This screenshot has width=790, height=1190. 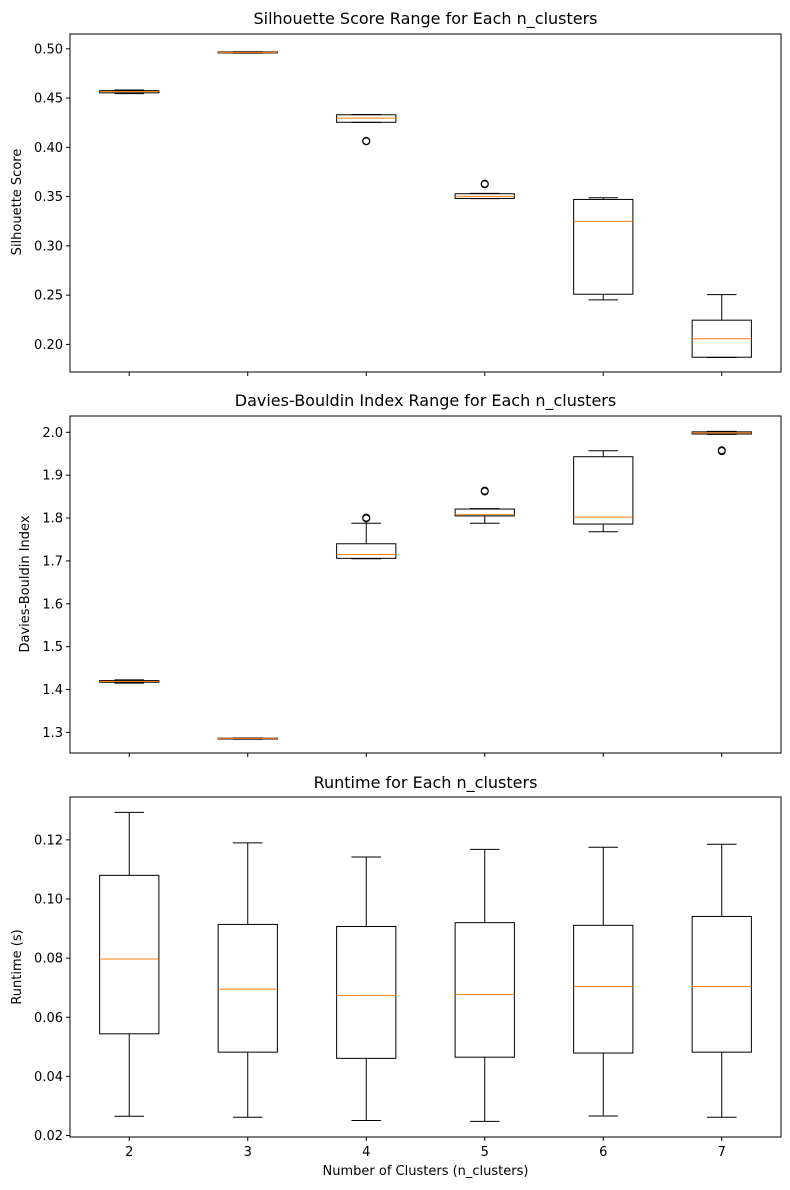 I want to click on y-tick-label: 0.04, so click(x=48, y=1077).